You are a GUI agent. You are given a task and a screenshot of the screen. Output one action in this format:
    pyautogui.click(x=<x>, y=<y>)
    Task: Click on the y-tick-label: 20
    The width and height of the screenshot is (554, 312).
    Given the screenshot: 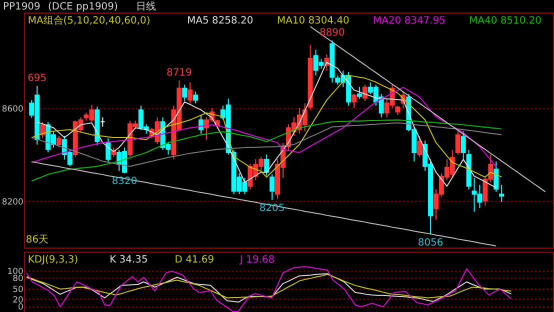 What is the action you would take?
    pyautogui.click(x=18, y=299)
    